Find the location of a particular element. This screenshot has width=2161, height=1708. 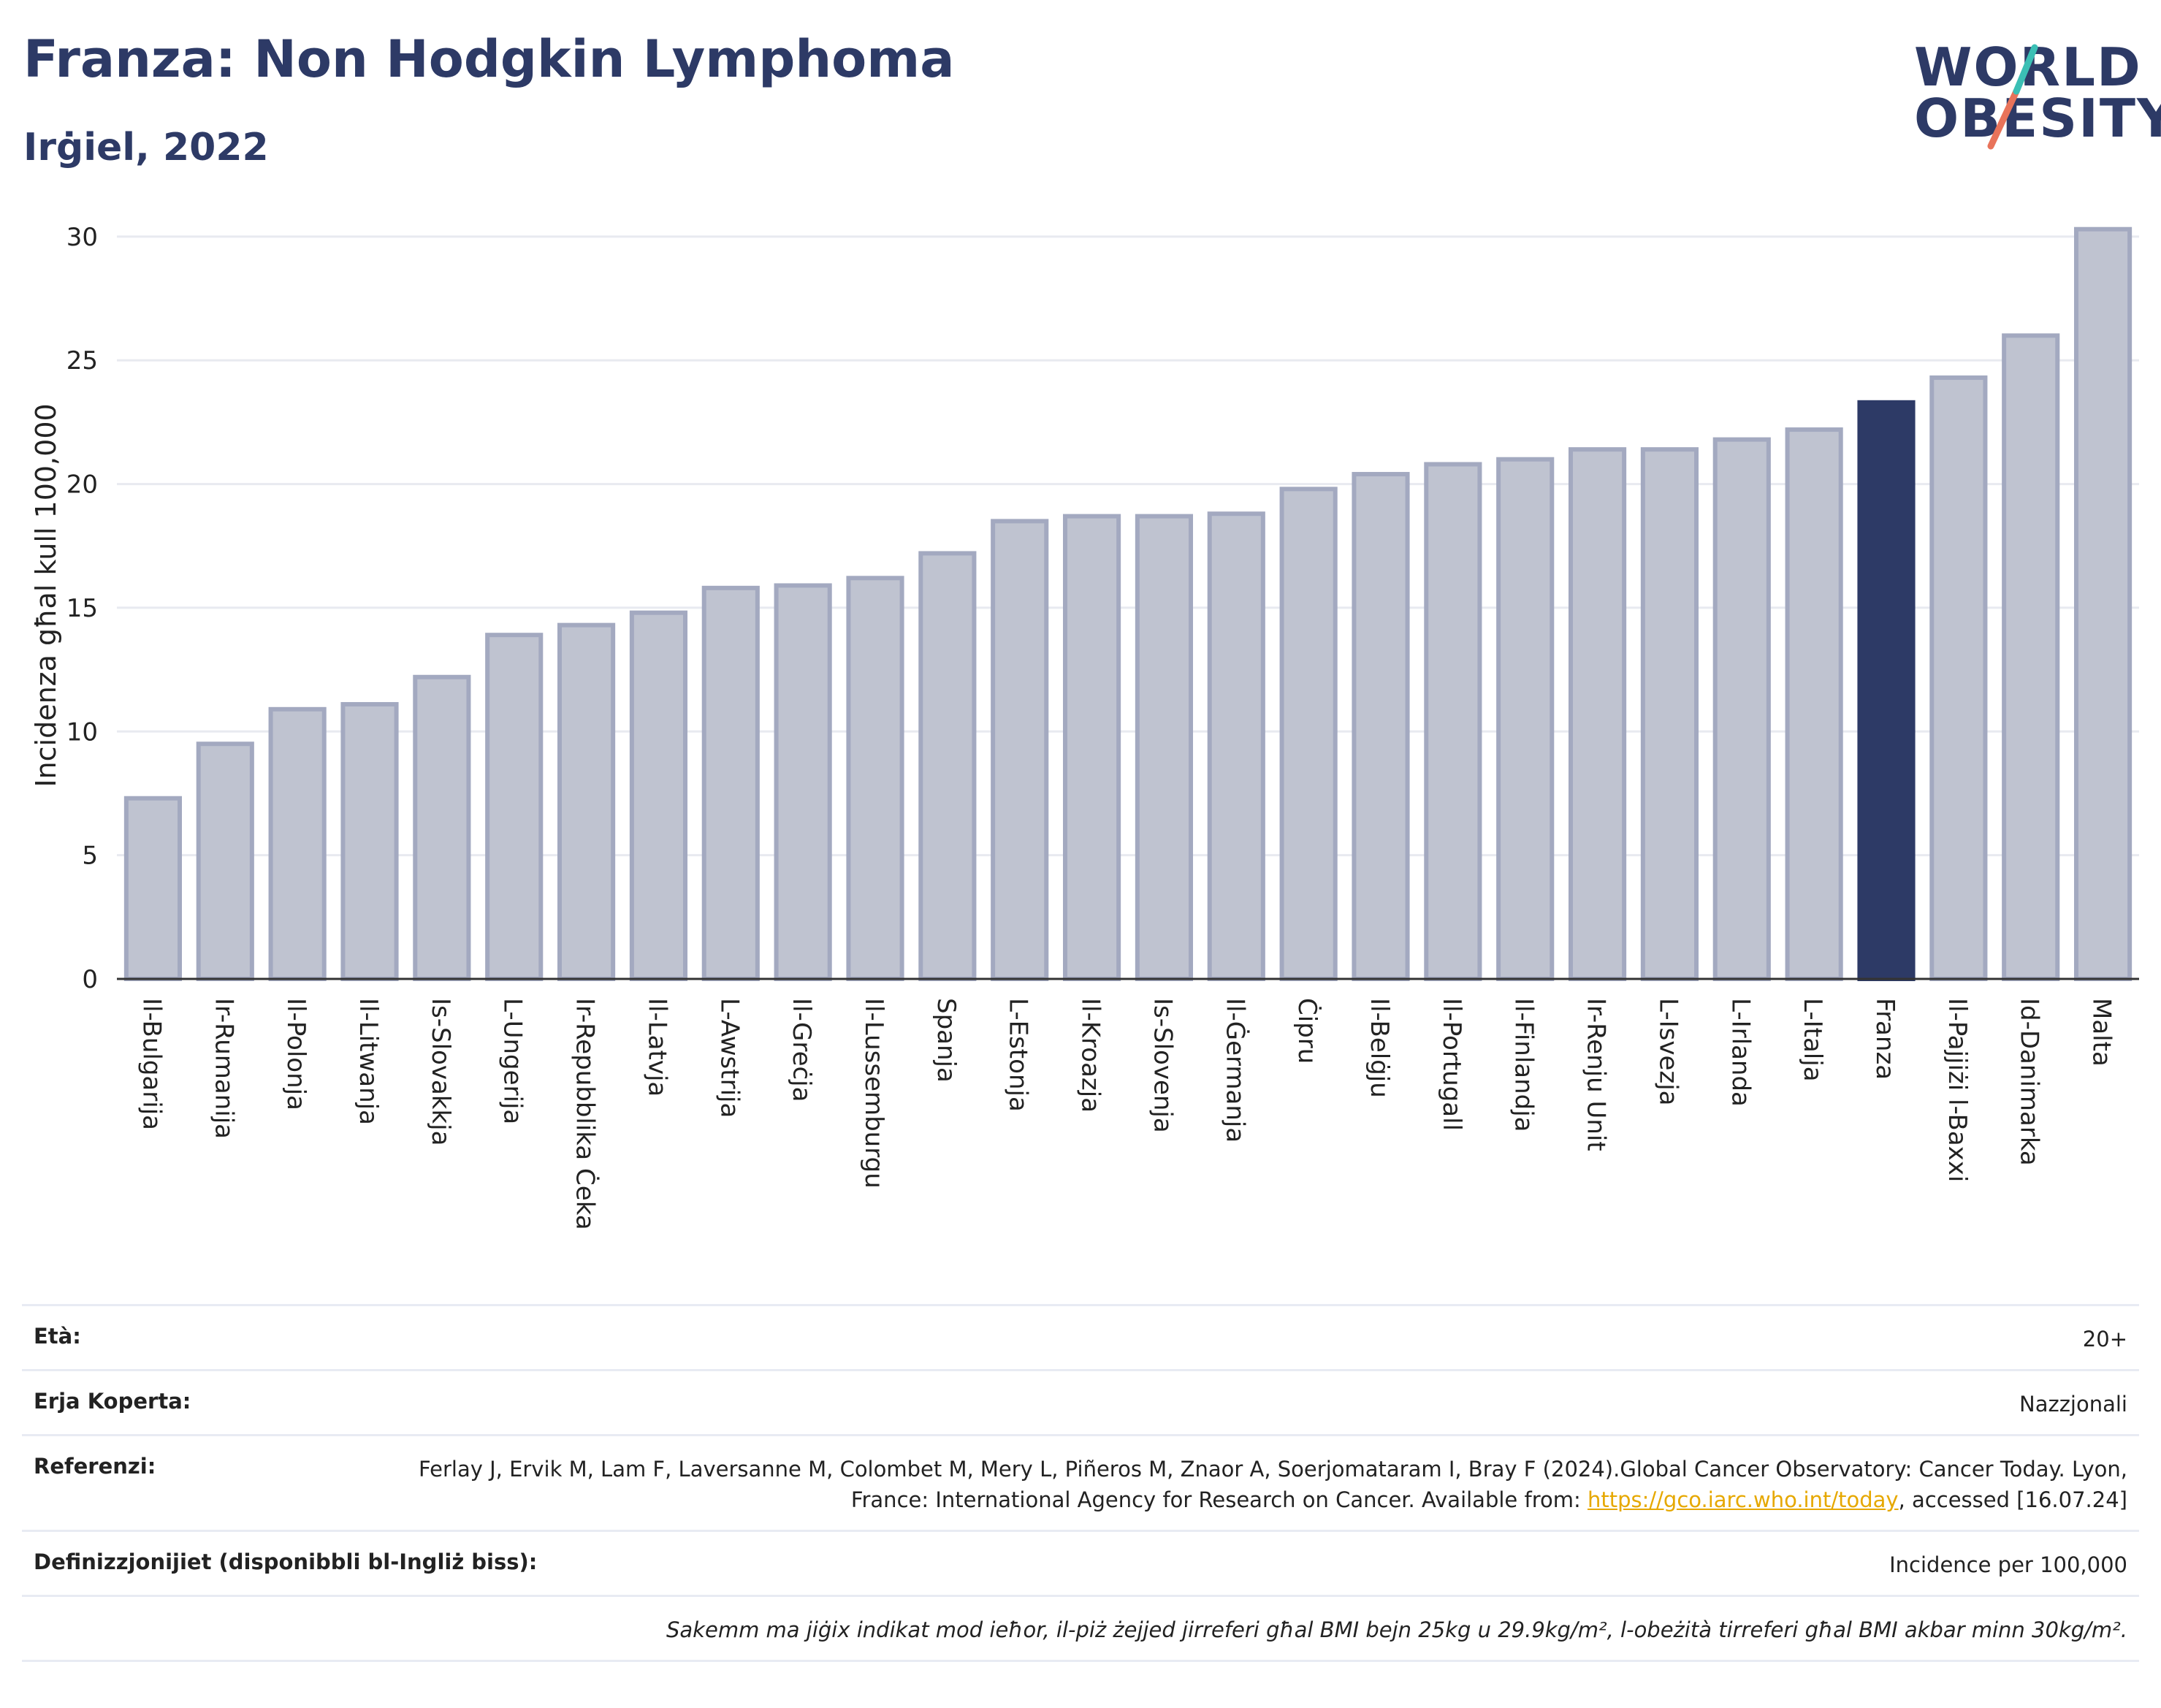

y-tick-label: 30 is located at coordinates (82, 238).